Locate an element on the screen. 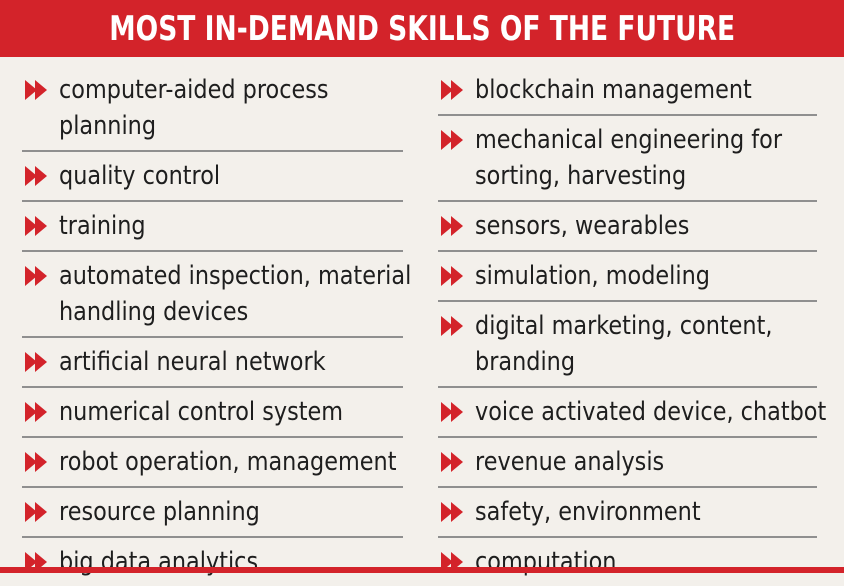 The image size is (844, 586). list-item: simulation, modeling is located at coordinates (627, 277).